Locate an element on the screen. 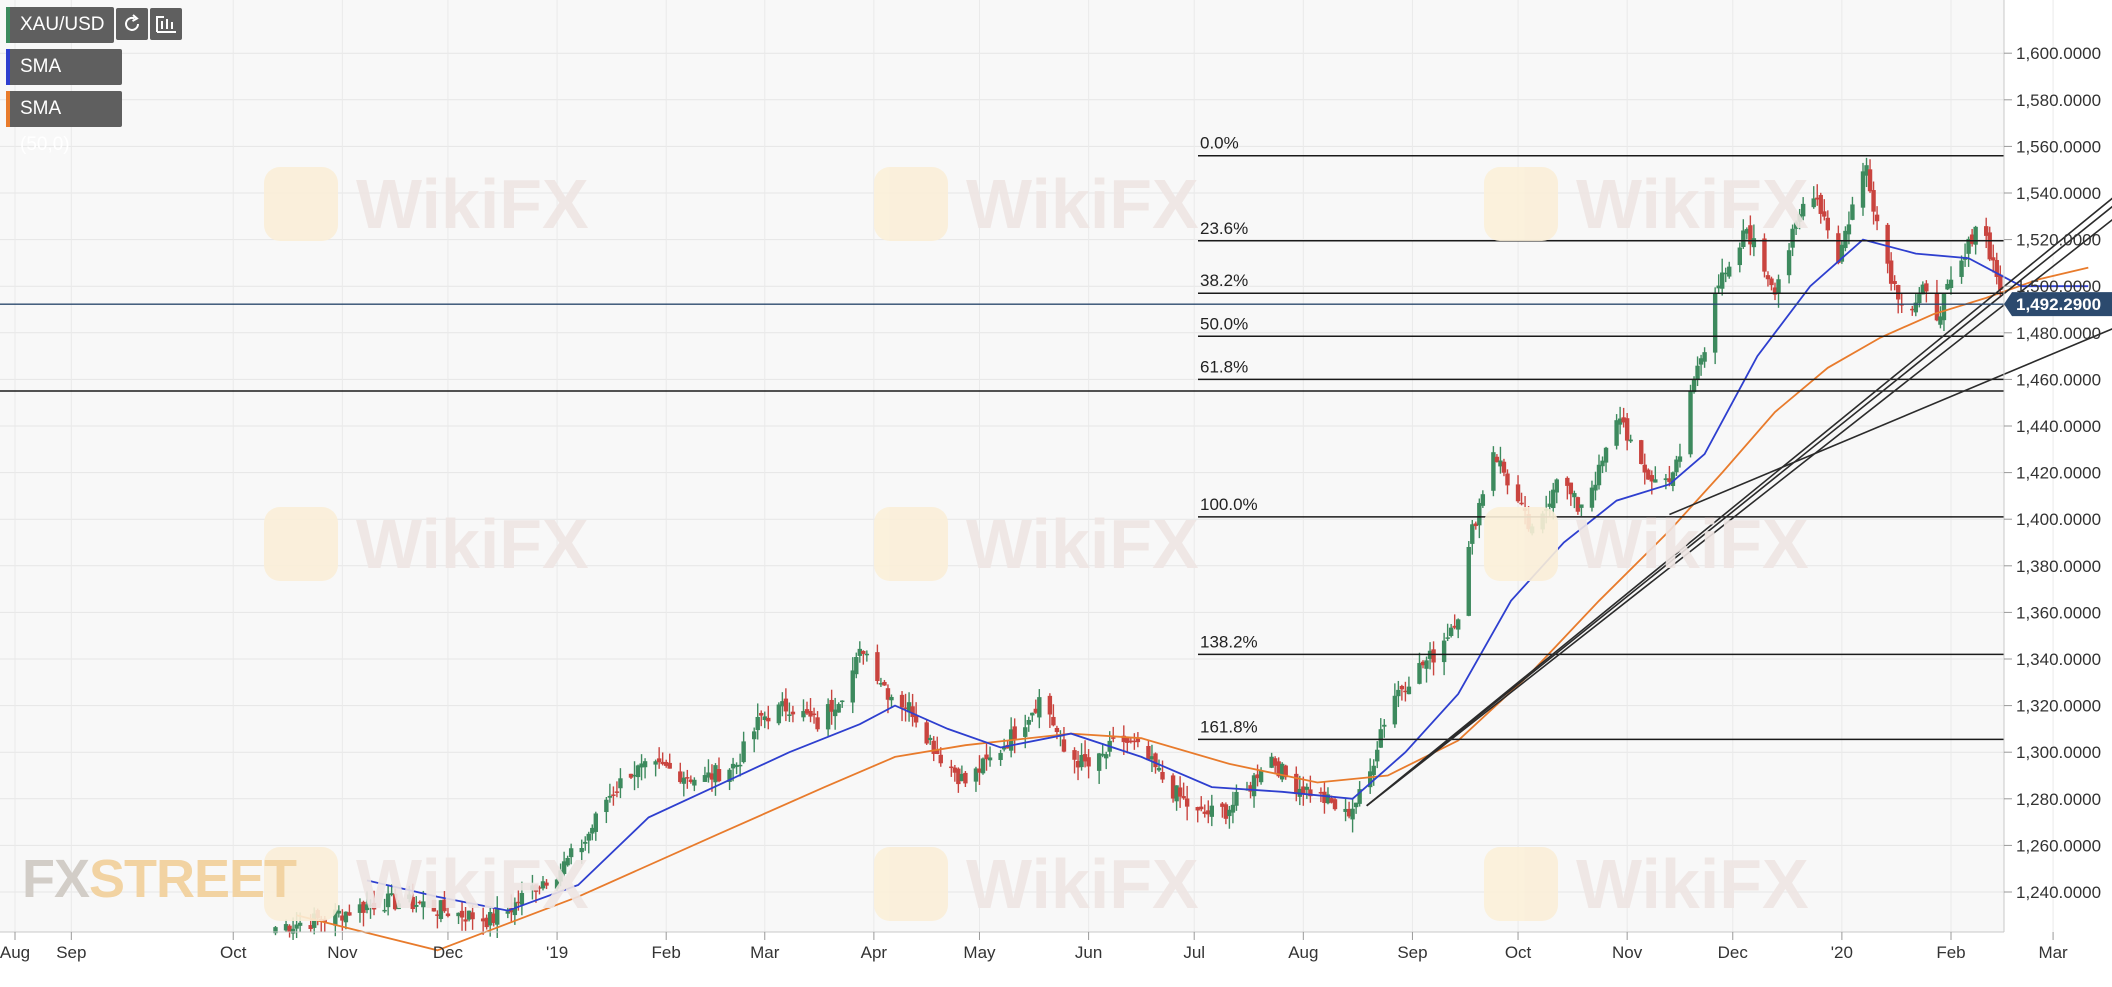 The width and height of the screenshot is (2112, 987). fibonacci-level-label: 50.0% is located at coordinates (1224, 323).